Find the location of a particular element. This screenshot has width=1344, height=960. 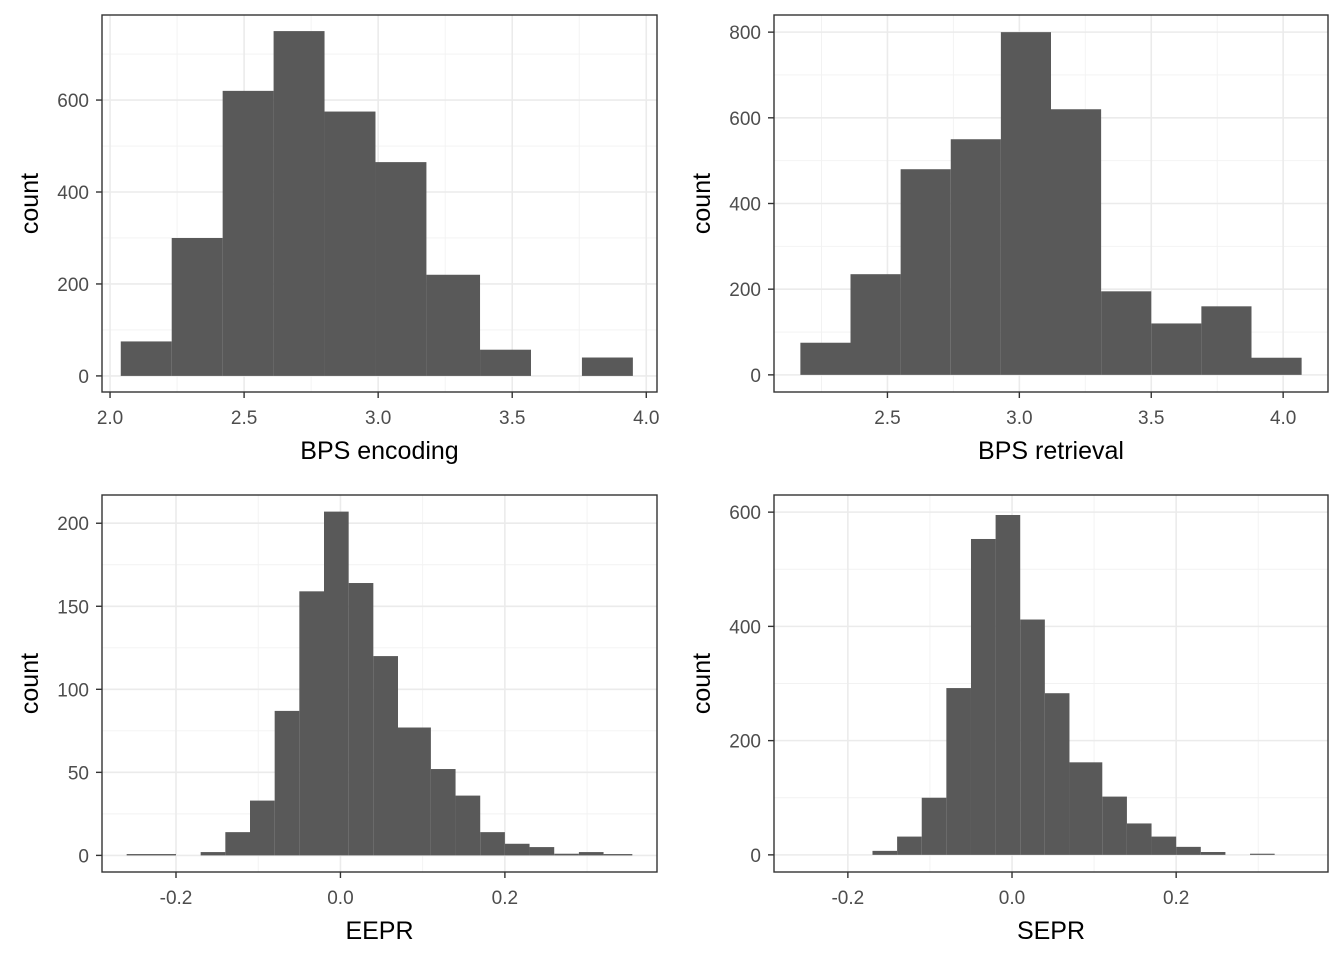

x-axis-title: SEPR is located at coordinates (1051, 931).